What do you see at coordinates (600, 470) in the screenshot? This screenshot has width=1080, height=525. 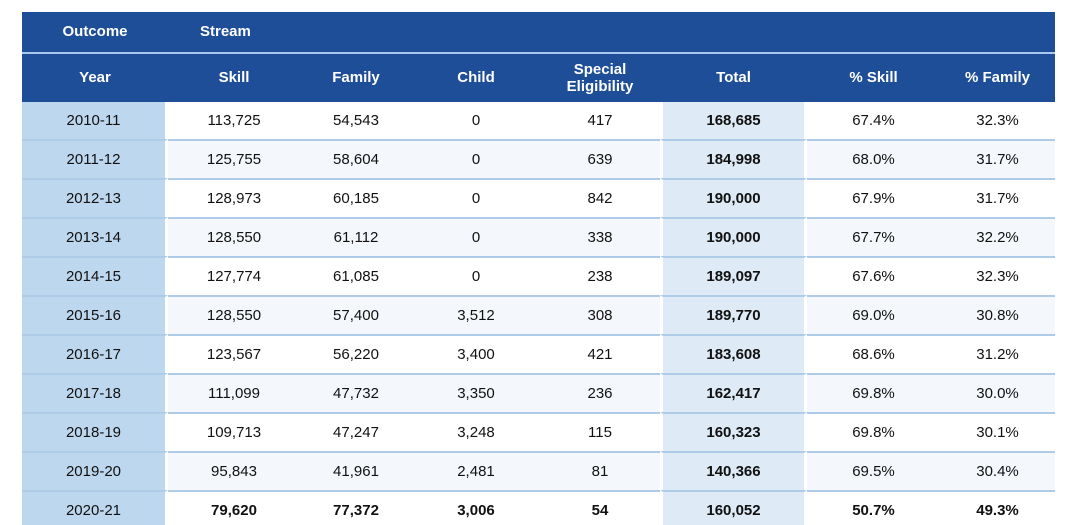 I see `cell-special-eligibility: 81` at bounding box center [600, 470].